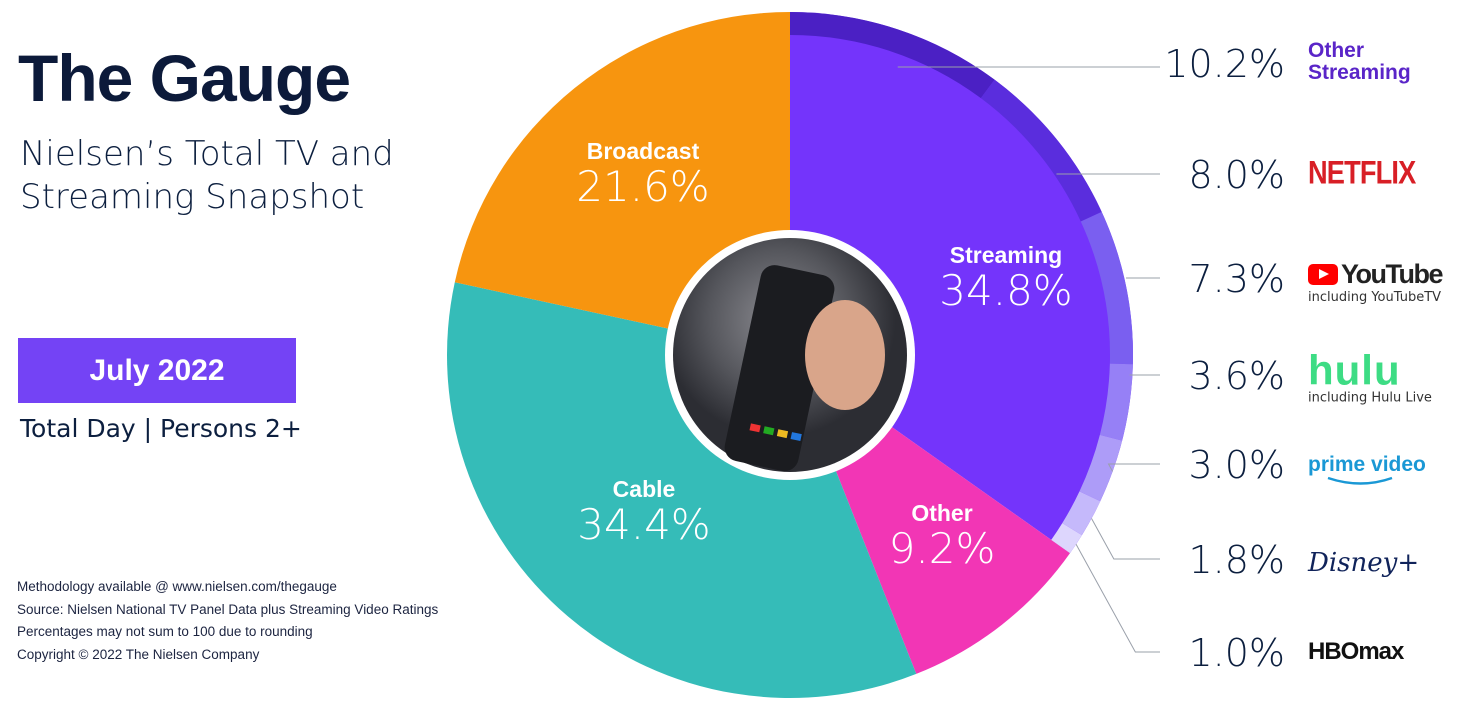 The width and height of the screenshot is (1471, 711). Describe the element at coordinates (161, 428) in the screenshot. I see `audience-label: Total Day | Persons 2+` at that location.